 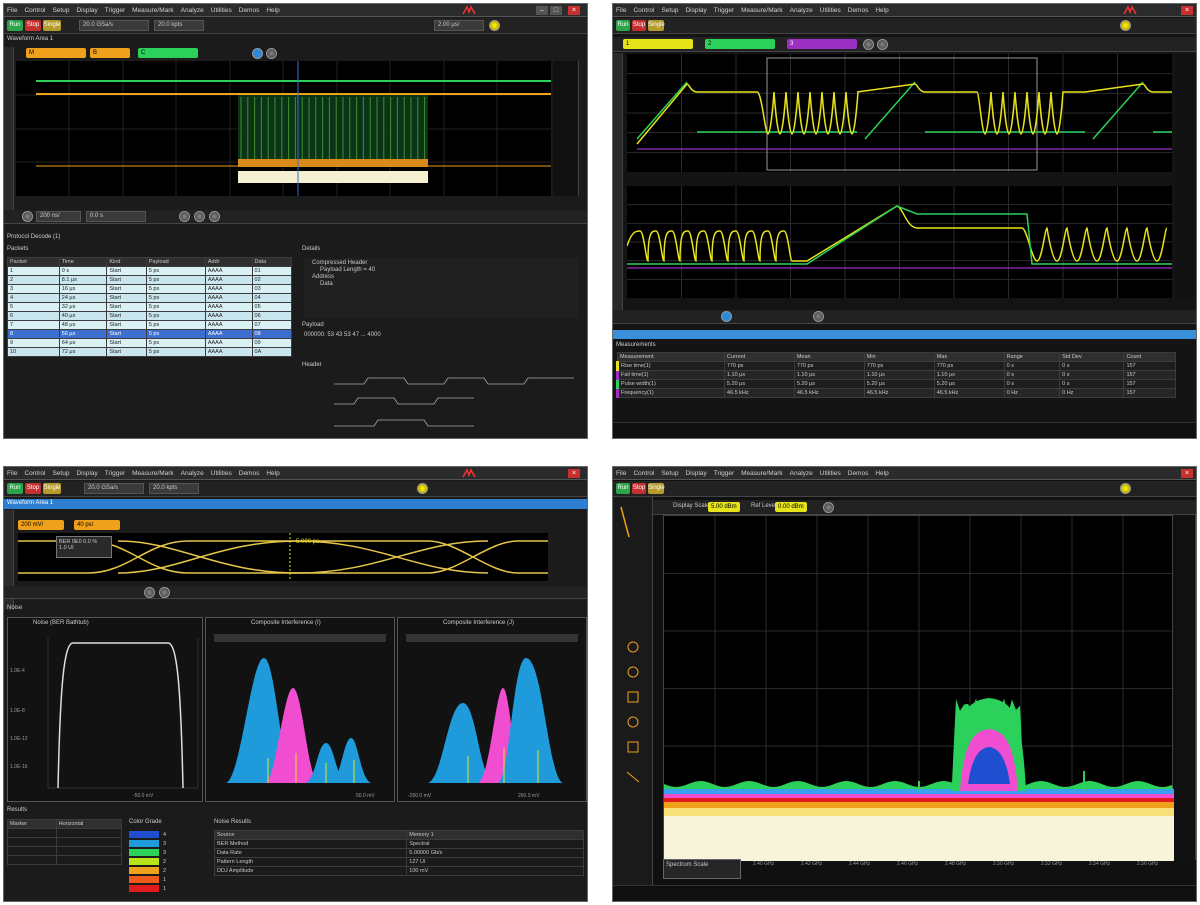 What do you see at coordinates (658, 44) in the screenshot?
I see `channel-1-chip: 1` at bounding box center [658, 44].